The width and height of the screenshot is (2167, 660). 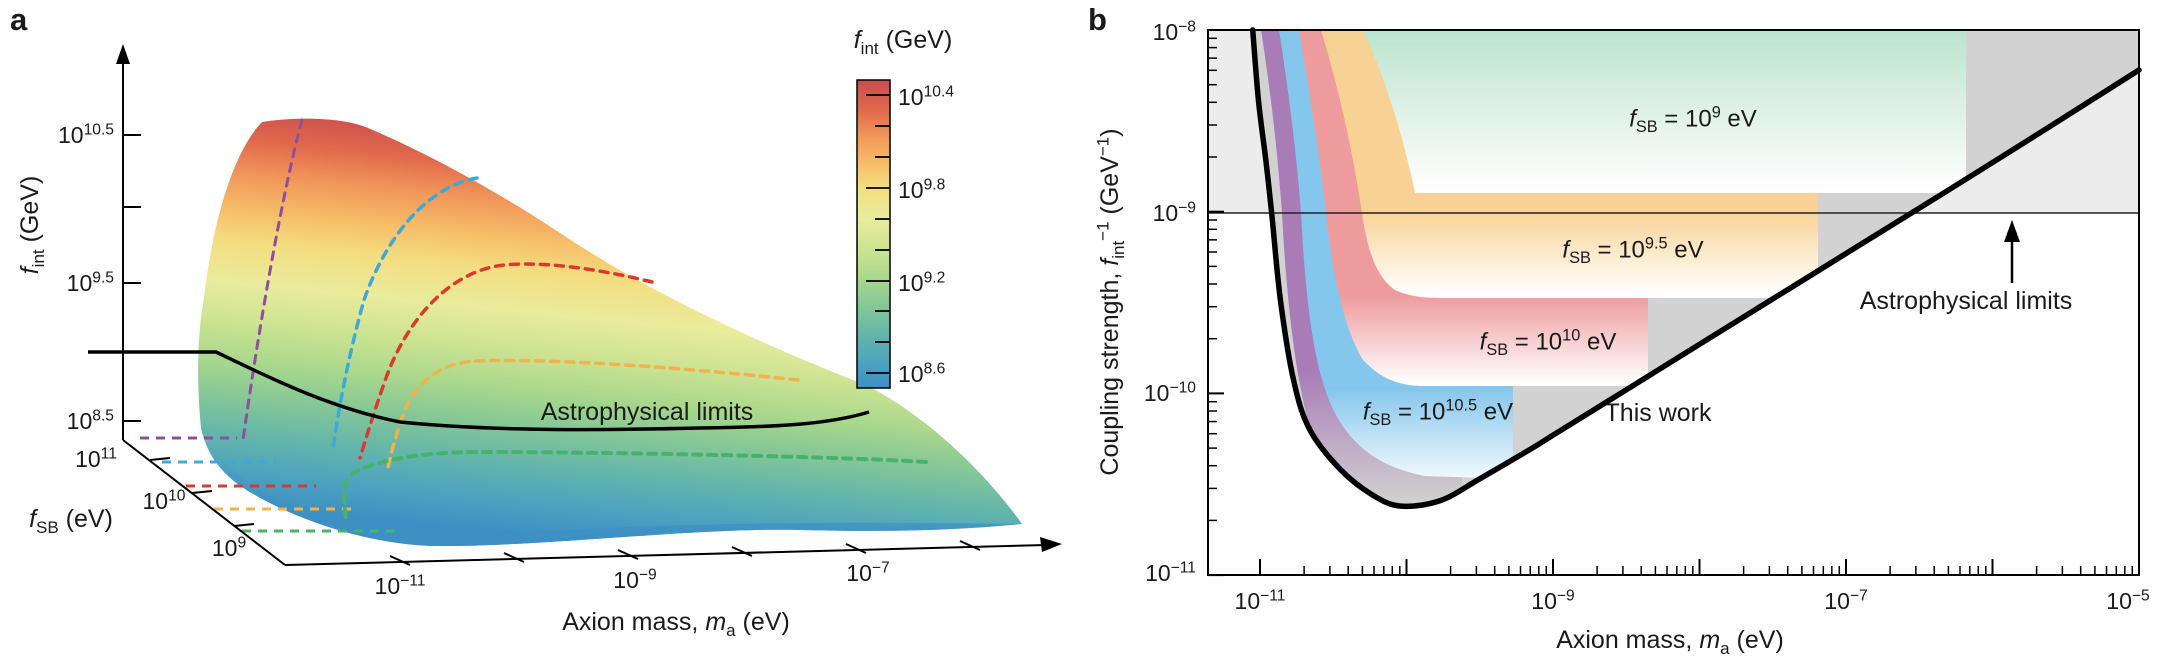 I want to click on panel-a-letter: a, so click(x=19, y=19).